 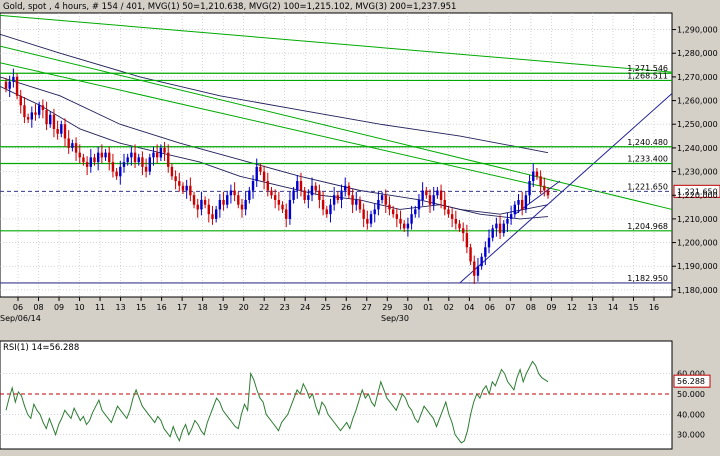 What do you see at coordinates (346, 307) in the screenshot?
I see `time-tick-label: 26` at bounding box center [346, 307].